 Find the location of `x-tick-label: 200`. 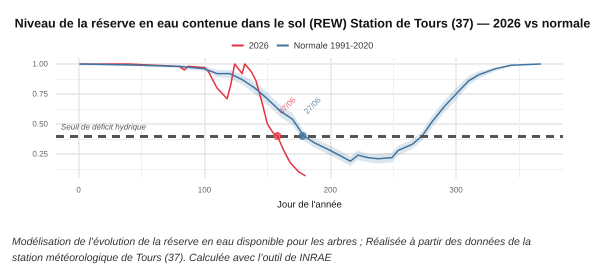

x-tick-label: 200 is located at coordinates (331, 190).